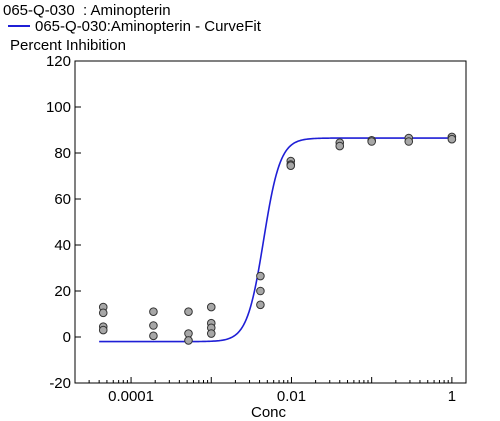 The height and width of the screenshot is (421, 500). What do you see at coordinates (67, 337) in the screenshot?
I see `y-tick-label: 0` at bounding box center [67, 337].